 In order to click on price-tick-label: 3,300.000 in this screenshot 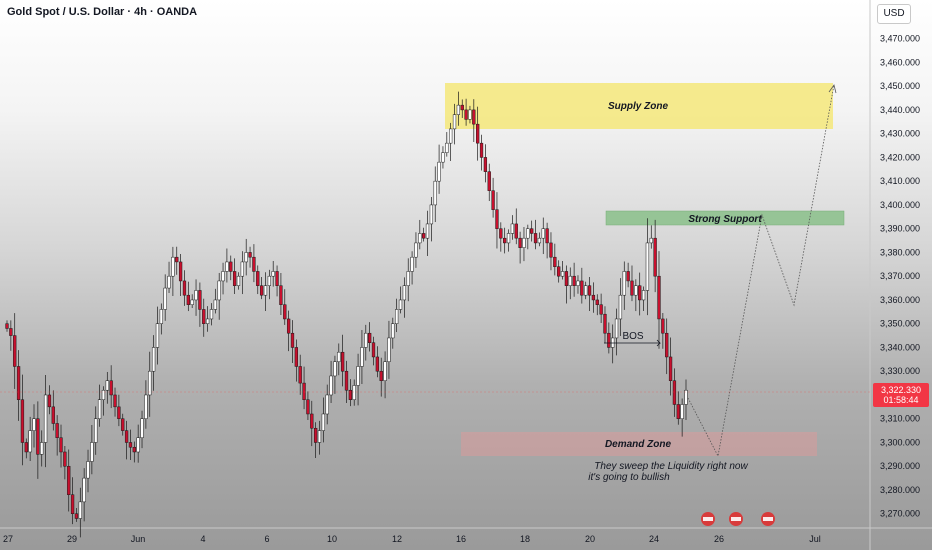, I will do `click(900, 442)`.